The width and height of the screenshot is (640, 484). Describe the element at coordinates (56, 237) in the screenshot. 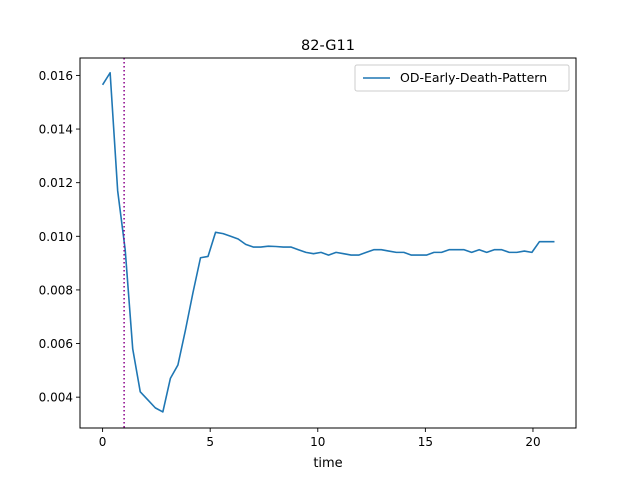

I see `y-tick-label: 0.010` at that location.